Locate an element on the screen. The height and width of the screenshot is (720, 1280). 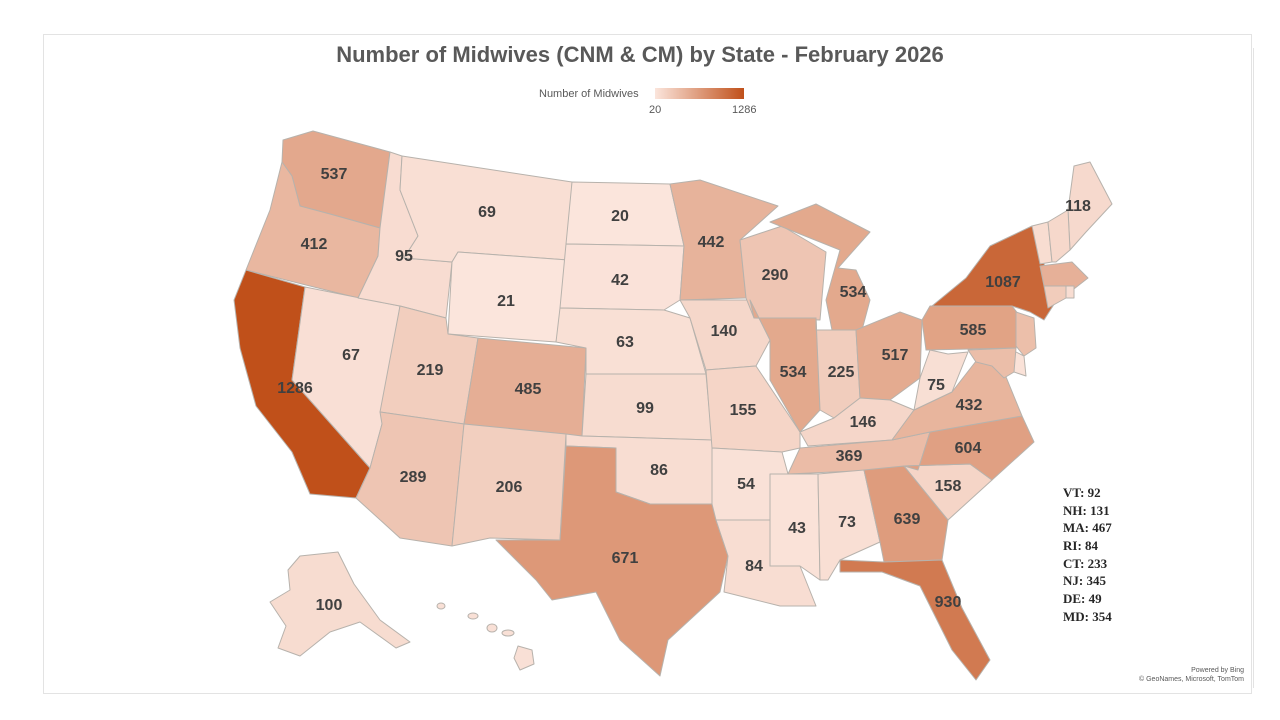
attribution-line: © GeoNames, Microsoft, TomTom is located at coordinates (1191, 679).